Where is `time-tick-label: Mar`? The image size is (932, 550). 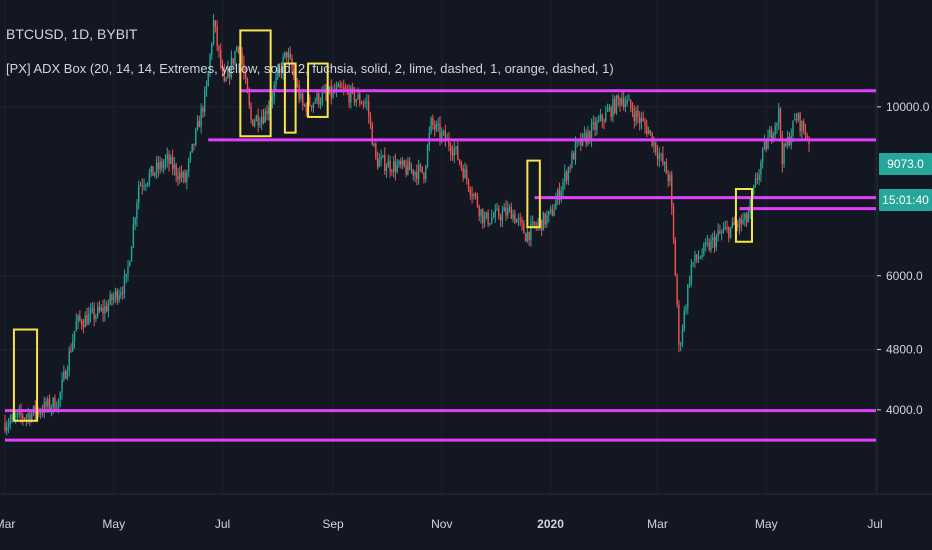 time-tick-label: Mar is located at coordinates (7, 524).